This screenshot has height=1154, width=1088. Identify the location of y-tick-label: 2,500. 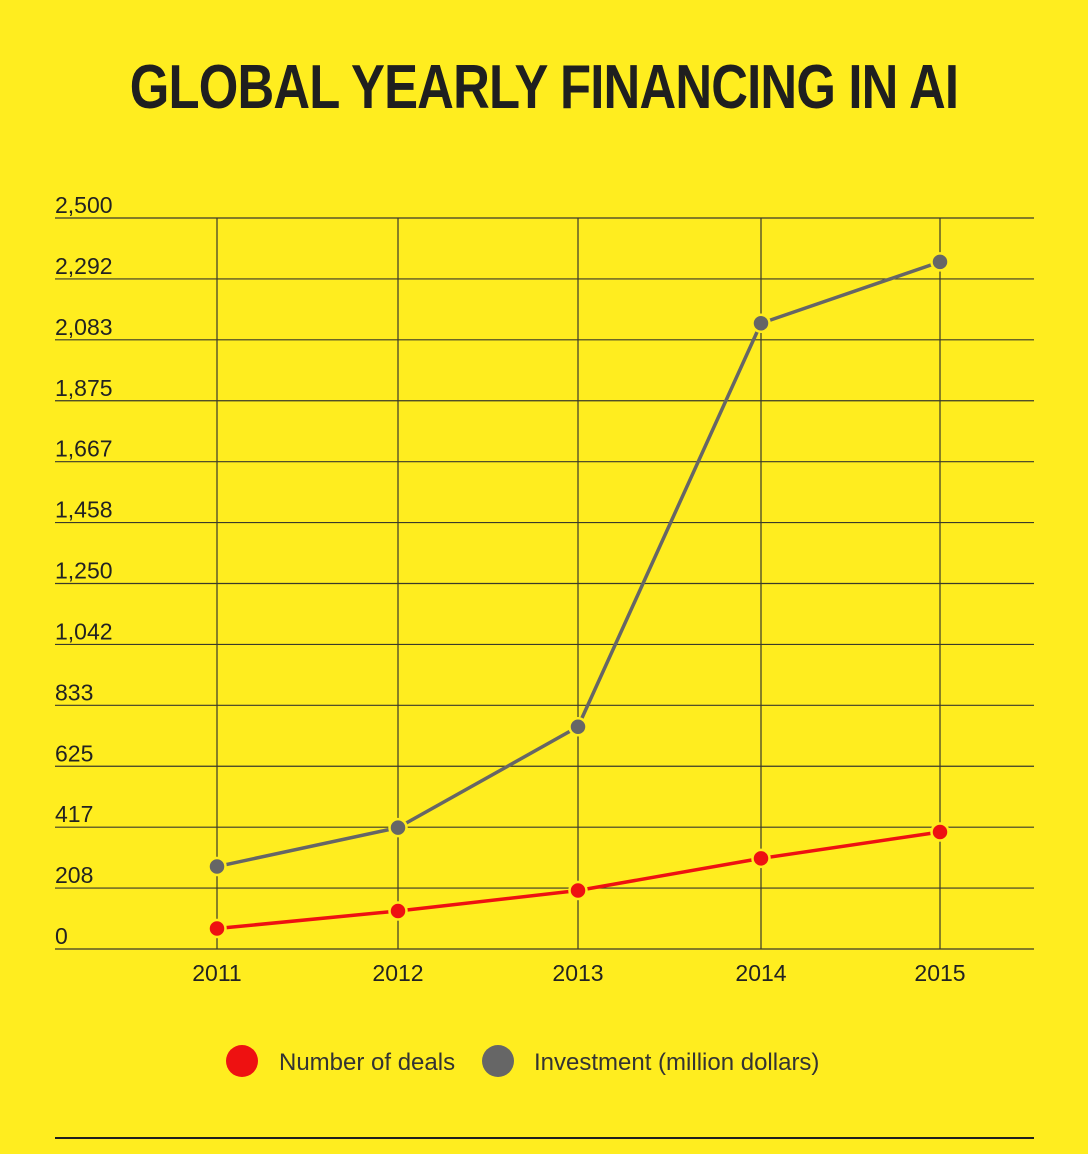
(84, 205).